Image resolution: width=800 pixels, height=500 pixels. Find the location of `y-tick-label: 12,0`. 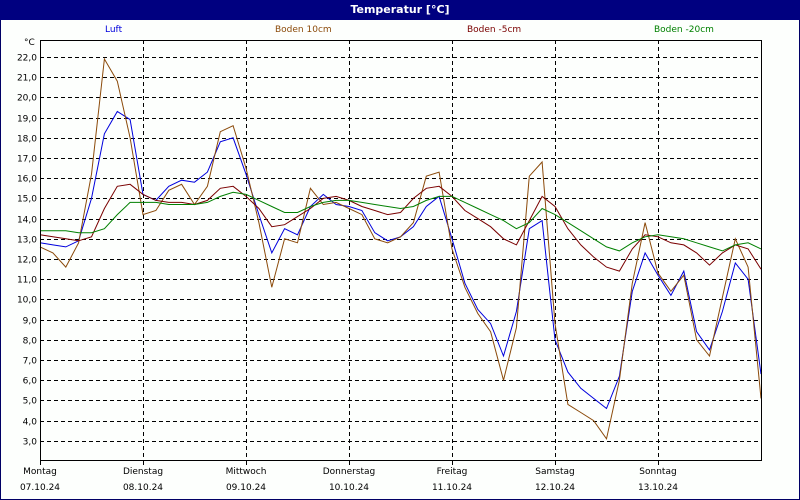

y-tick-label: 12,0 is located at coordinates (27, 261).